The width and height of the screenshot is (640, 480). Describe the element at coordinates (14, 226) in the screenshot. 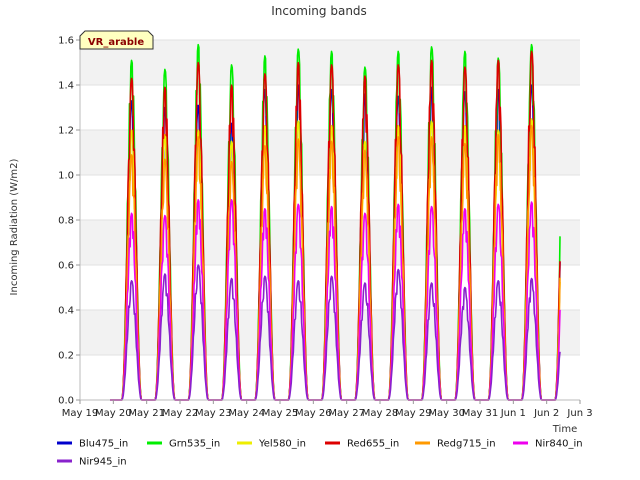

I see `y-axis-title: Incoming Radiation (W/m2)` at that location.